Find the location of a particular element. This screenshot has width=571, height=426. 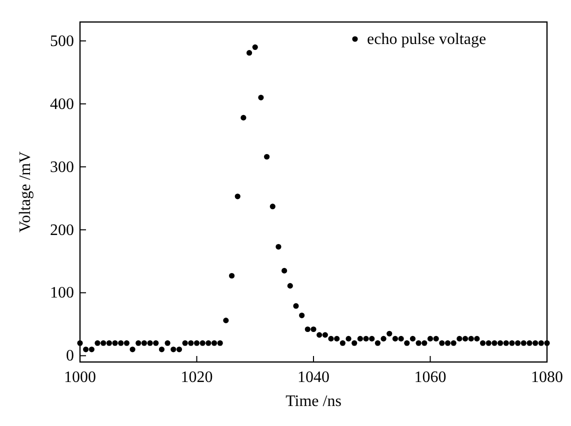

x-tick-label: 1020 is located at coordinates (196, 377).